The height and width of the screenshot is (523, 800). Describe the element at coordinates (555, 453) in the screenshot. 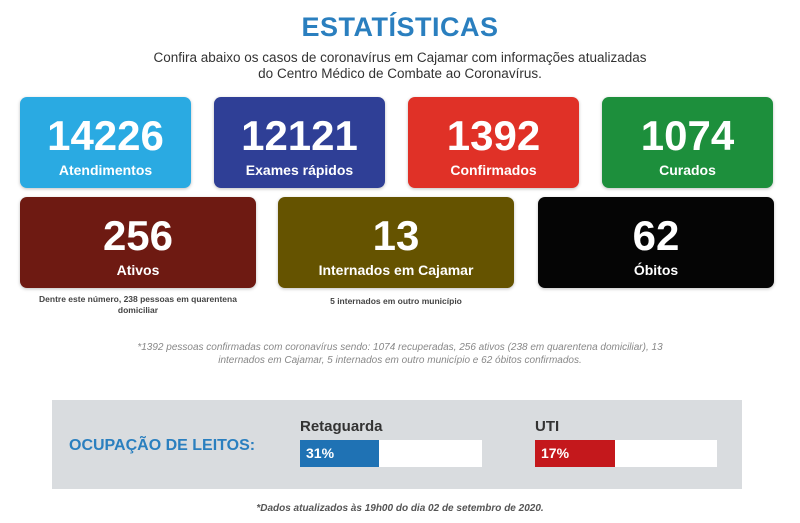

I see `uti-percent: 17%` at that location.